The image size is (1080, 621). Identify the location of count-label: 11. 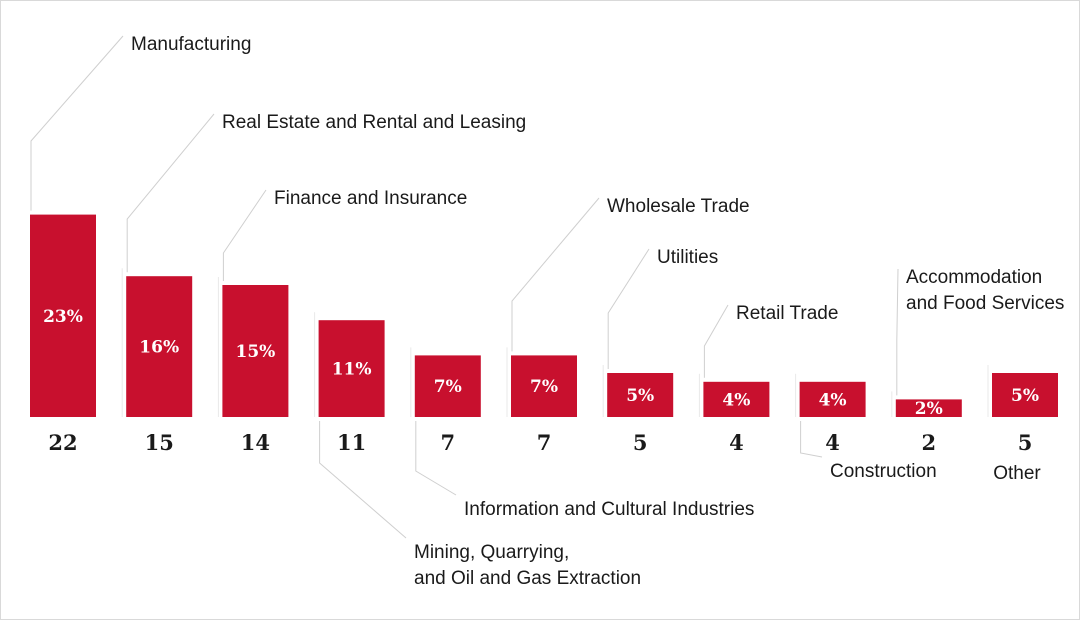
(351, 442).